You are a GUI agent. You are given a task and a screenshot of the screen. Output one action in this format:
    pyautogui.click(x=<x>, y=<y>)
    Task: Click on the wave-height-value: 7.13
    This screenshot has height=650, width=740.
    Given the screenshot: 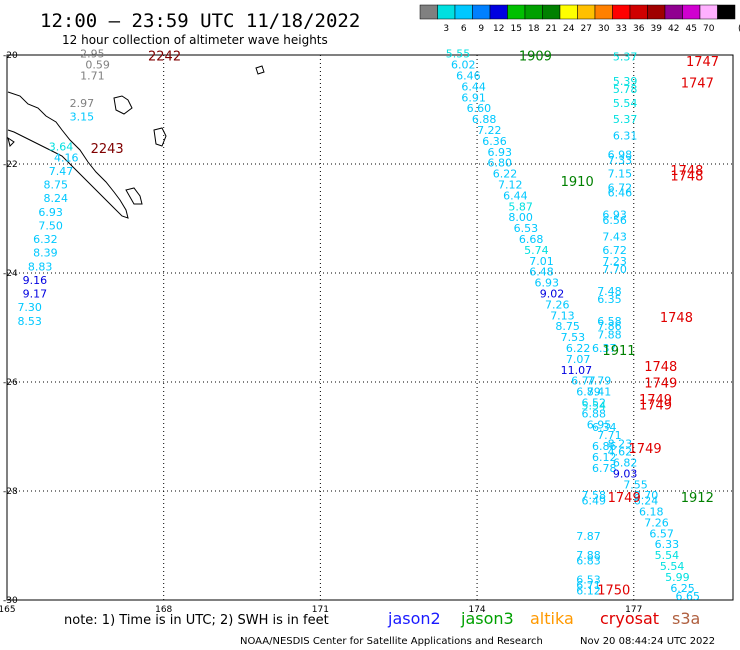 What is the action you would take?
    pyautogui.click(x=562, y=315)
    